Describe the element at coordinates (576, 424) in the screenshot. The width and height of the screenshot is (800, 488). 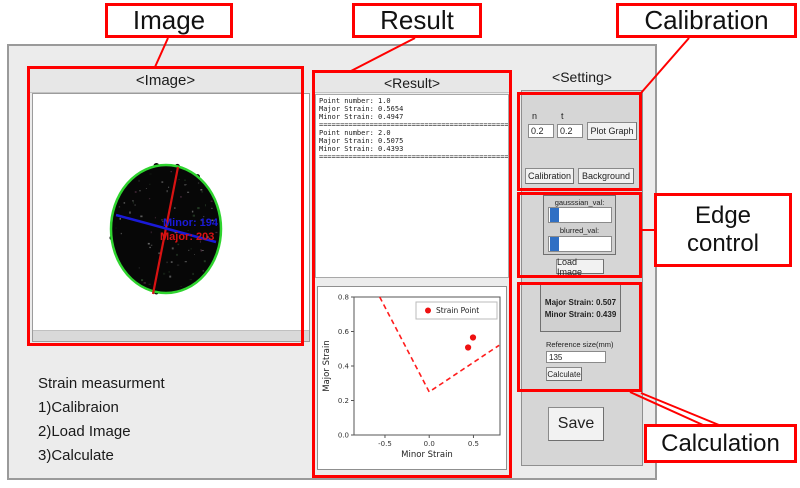
I see `save-button: Save` at that location.